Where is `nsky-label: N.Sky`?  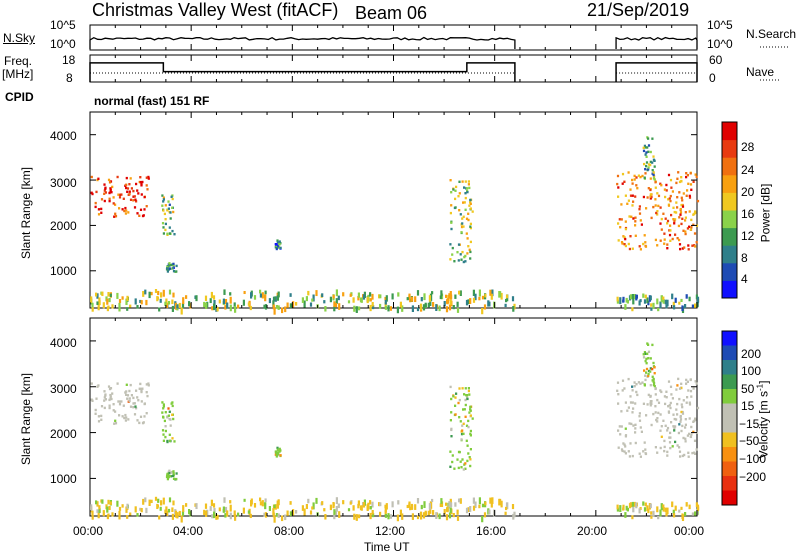
nsky-label: N.Sky is located at coordinates (19, 38).